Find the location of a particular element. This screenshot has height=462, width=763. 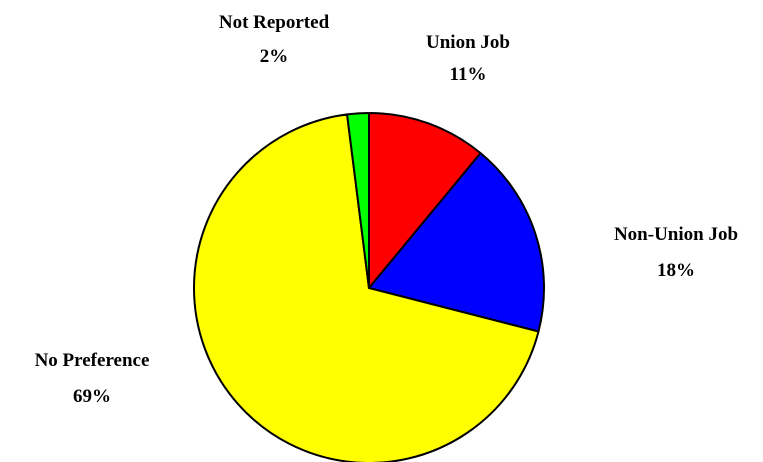

pie-slice-not-reported is located at coordinates (358, 200).